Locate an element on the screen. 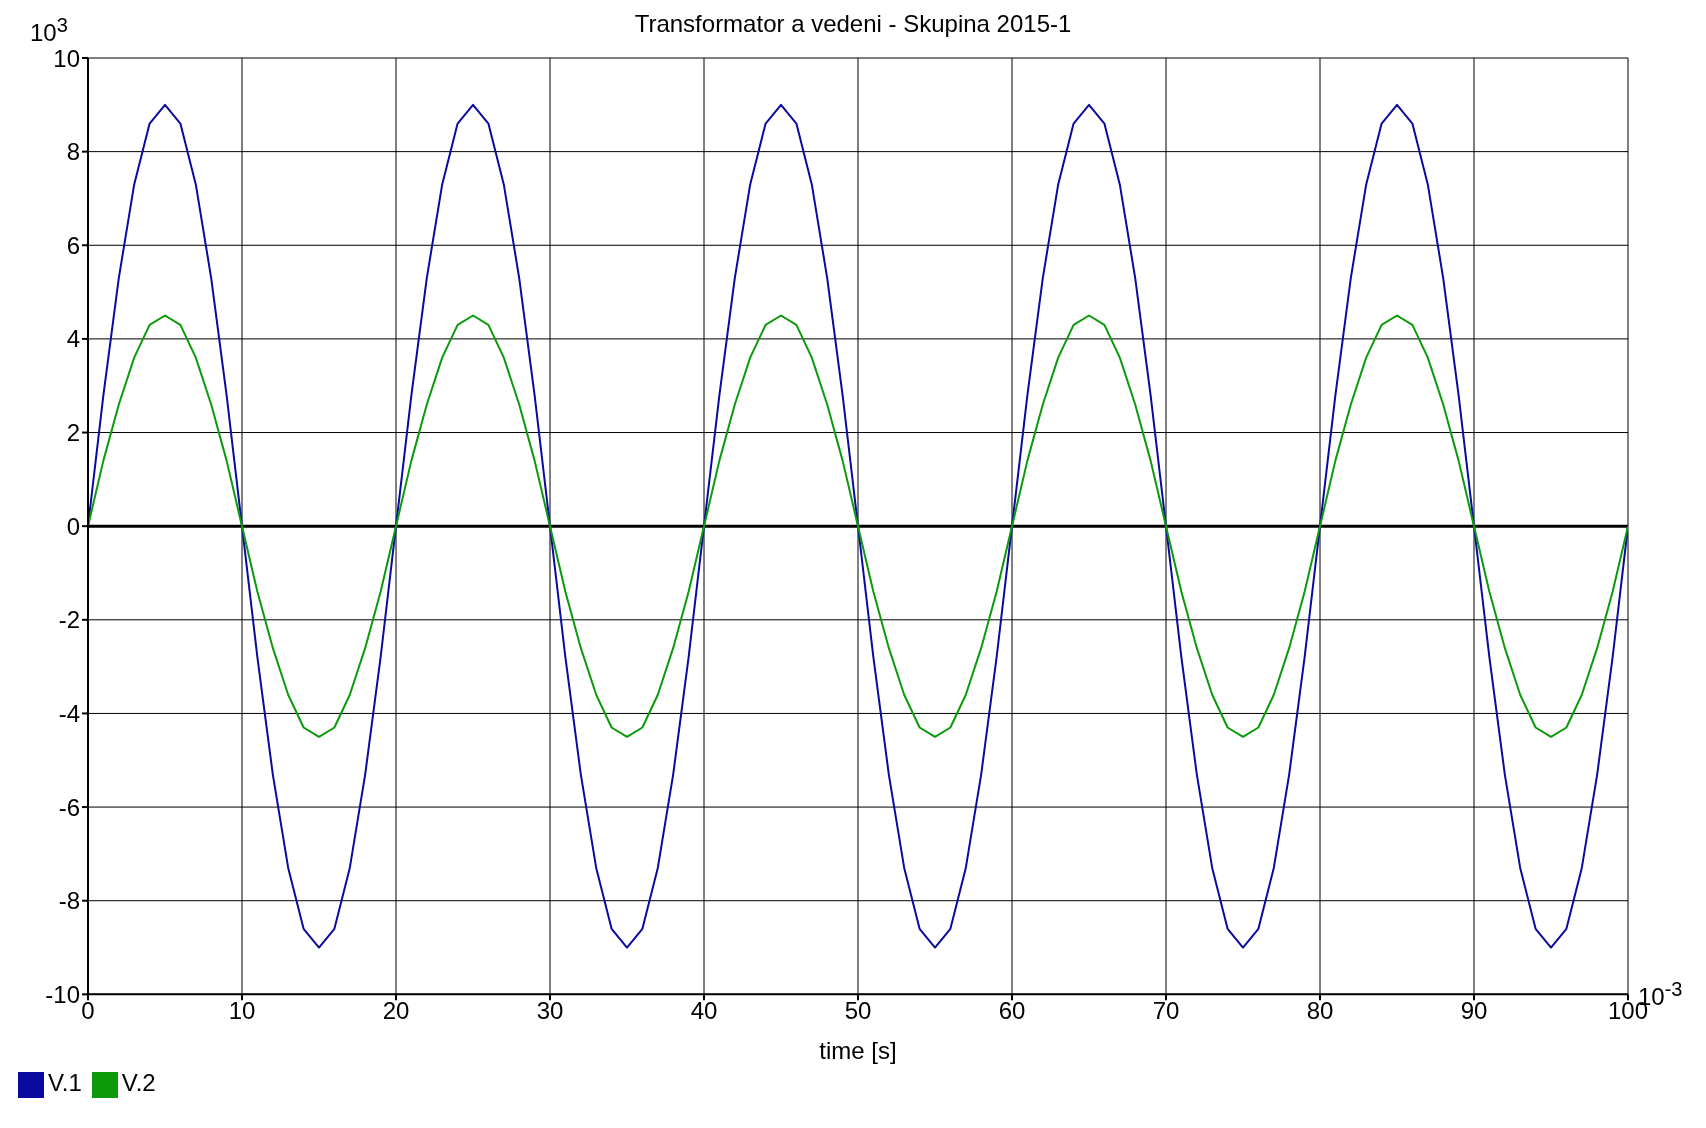 Image resolution: width=1706 pixels, height=1128 pixels. x-tick-label: 80 is located at coordinates (1320, 1011).